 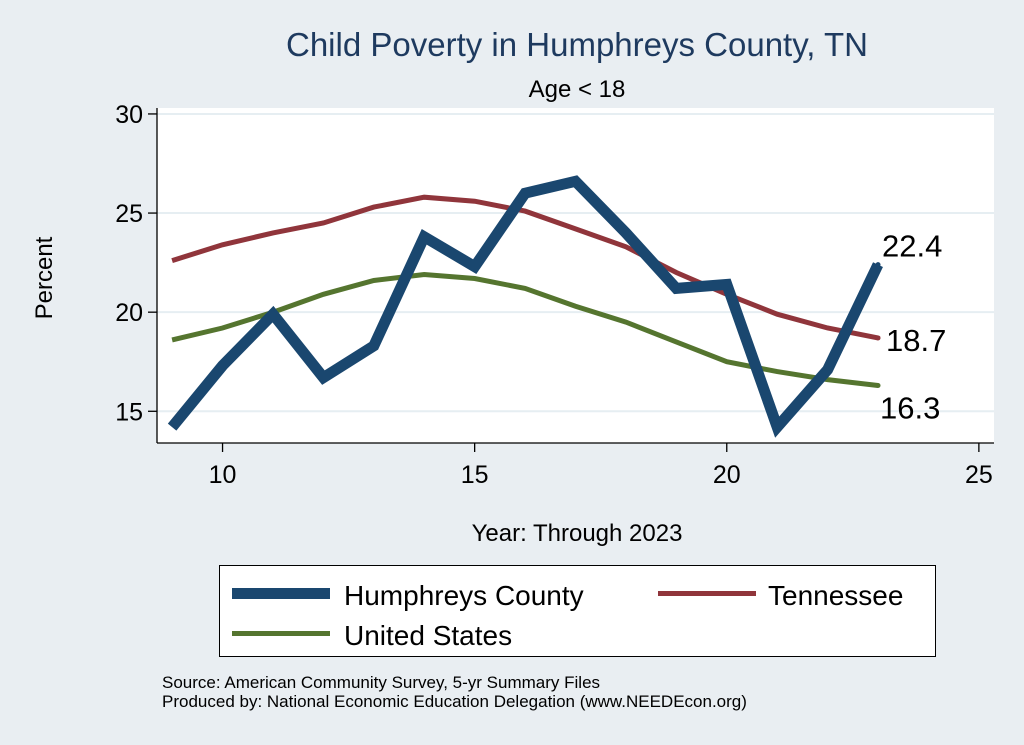 I want to click on y-tick-label: 15, so click(x=129, y=412).